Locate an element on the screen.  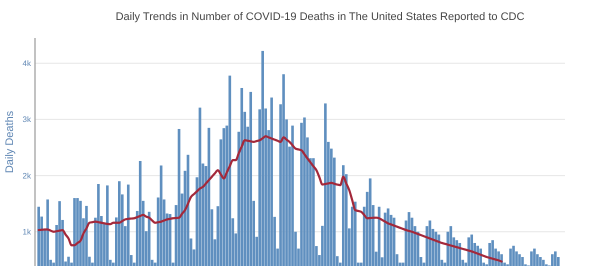
y-tick-label: 3k is located at coordinates (27, 119).